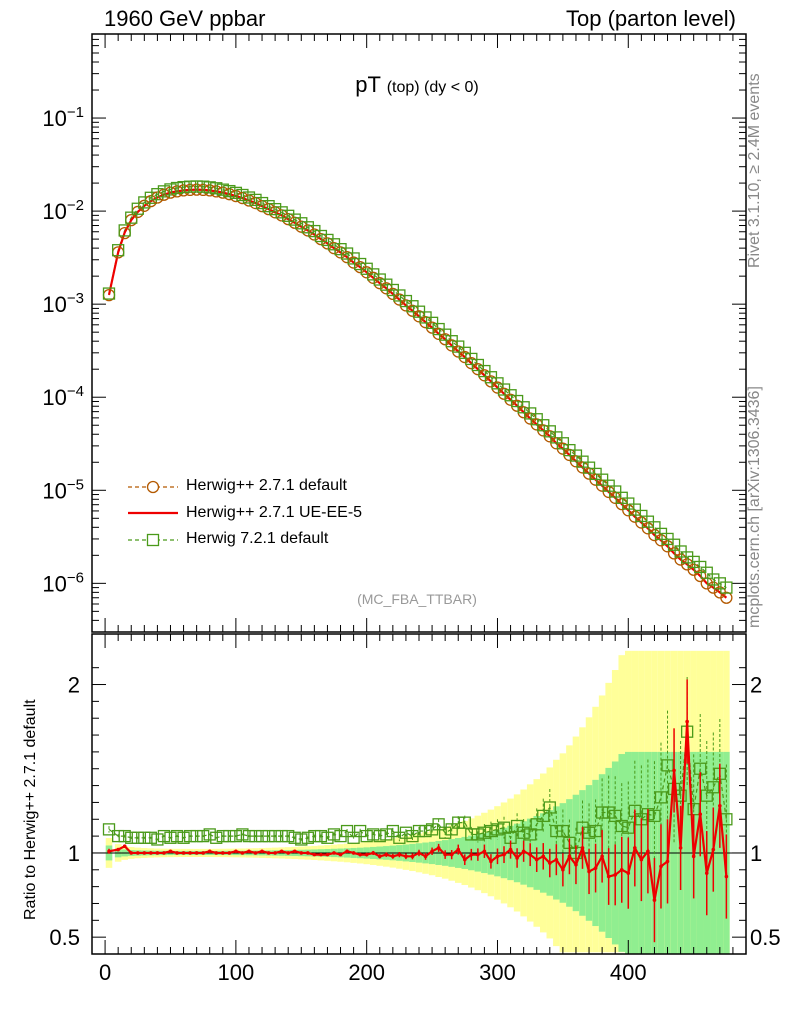 This screenshot has width=786, height=1024. What do you see at coordinates (185, 18) in the screenshot?
I see `header-left: 1960 GeV ppbar` at bounding box center [185, 18].